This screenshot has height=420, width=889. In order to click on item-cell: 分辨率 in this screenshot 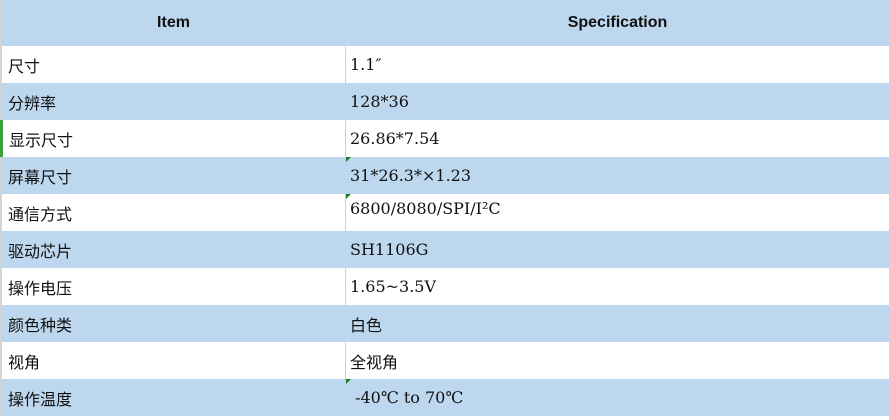, I will do `click(172, 101)`.